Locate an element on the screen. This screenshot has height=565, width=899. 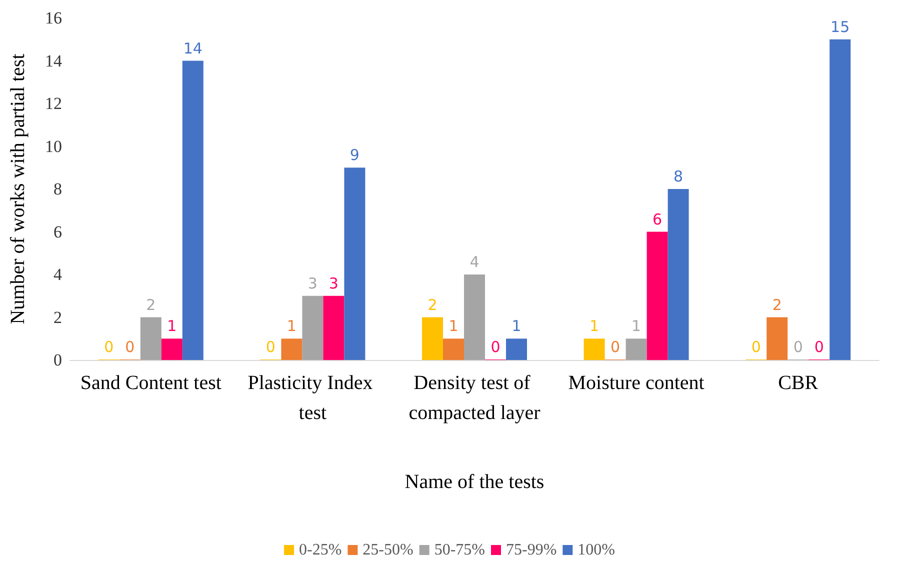
data-label: 6 is located at coordinates (657, 219).